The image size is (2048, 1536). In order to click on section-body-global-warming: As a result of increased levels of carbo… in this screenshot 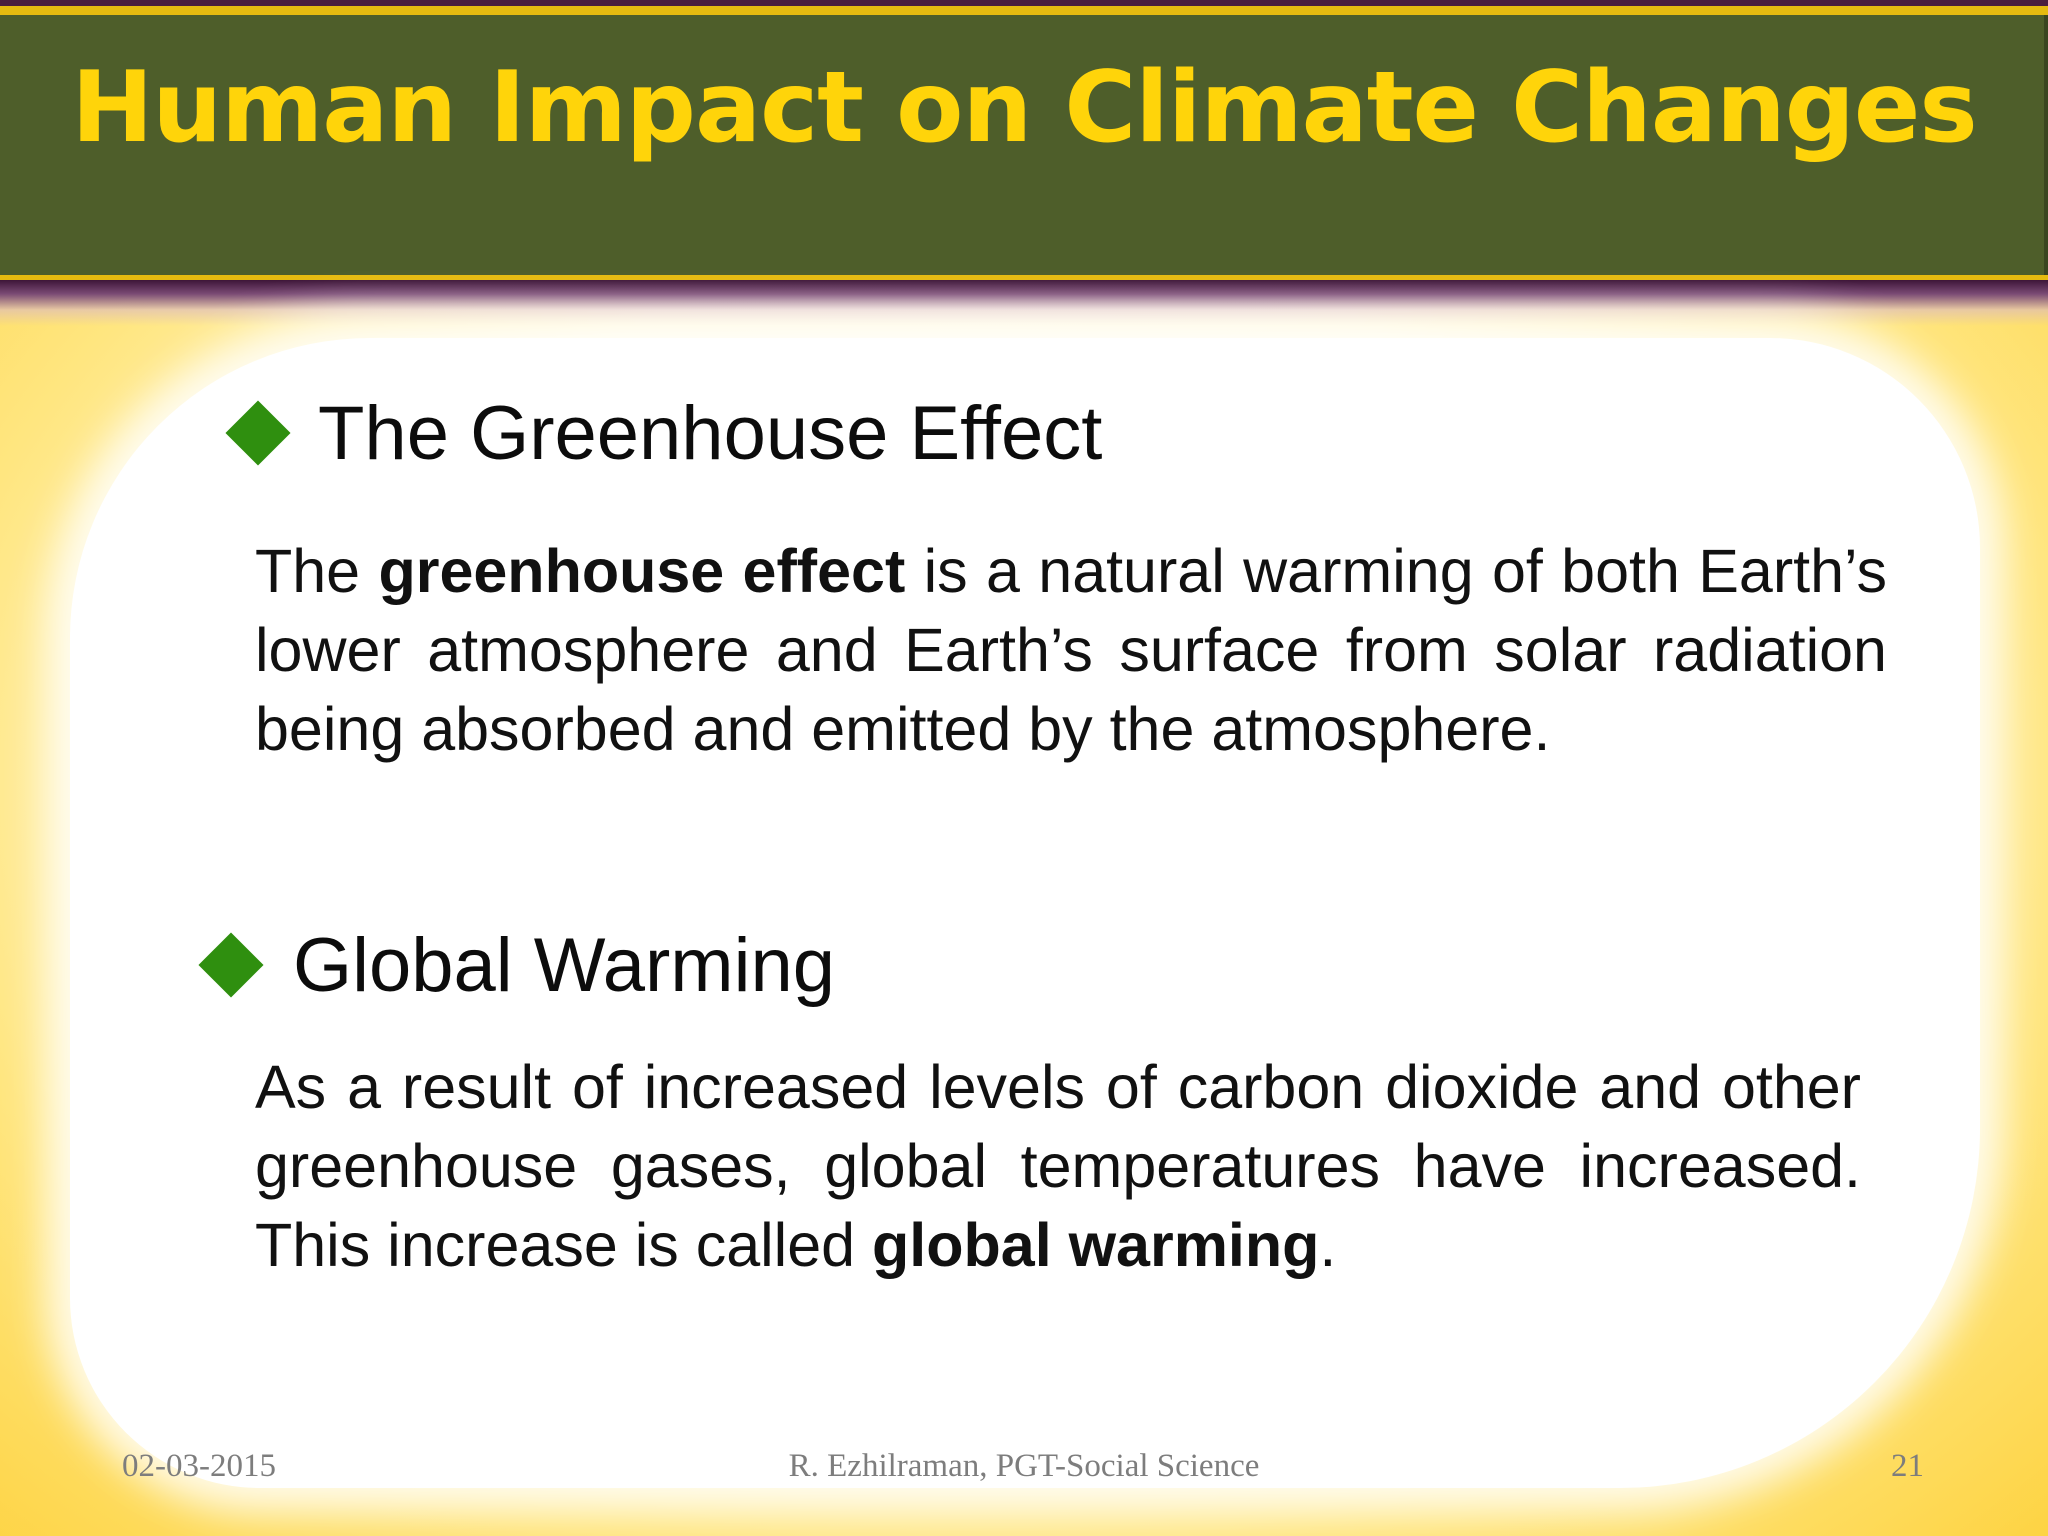, I will do `click(1058, 1166)`.